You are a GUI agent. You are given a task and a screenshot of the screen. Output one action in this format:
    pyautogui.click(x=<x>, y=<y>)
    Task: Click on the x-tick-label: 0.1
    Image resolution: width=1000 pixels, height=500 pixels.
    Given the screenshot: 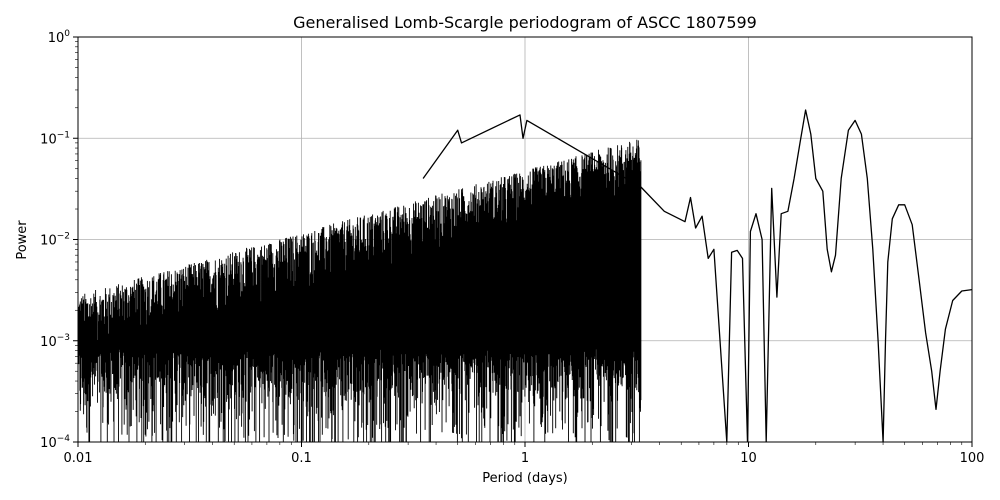 What is the action you would take?
    pyautogui.click(x=301, y=458)
    